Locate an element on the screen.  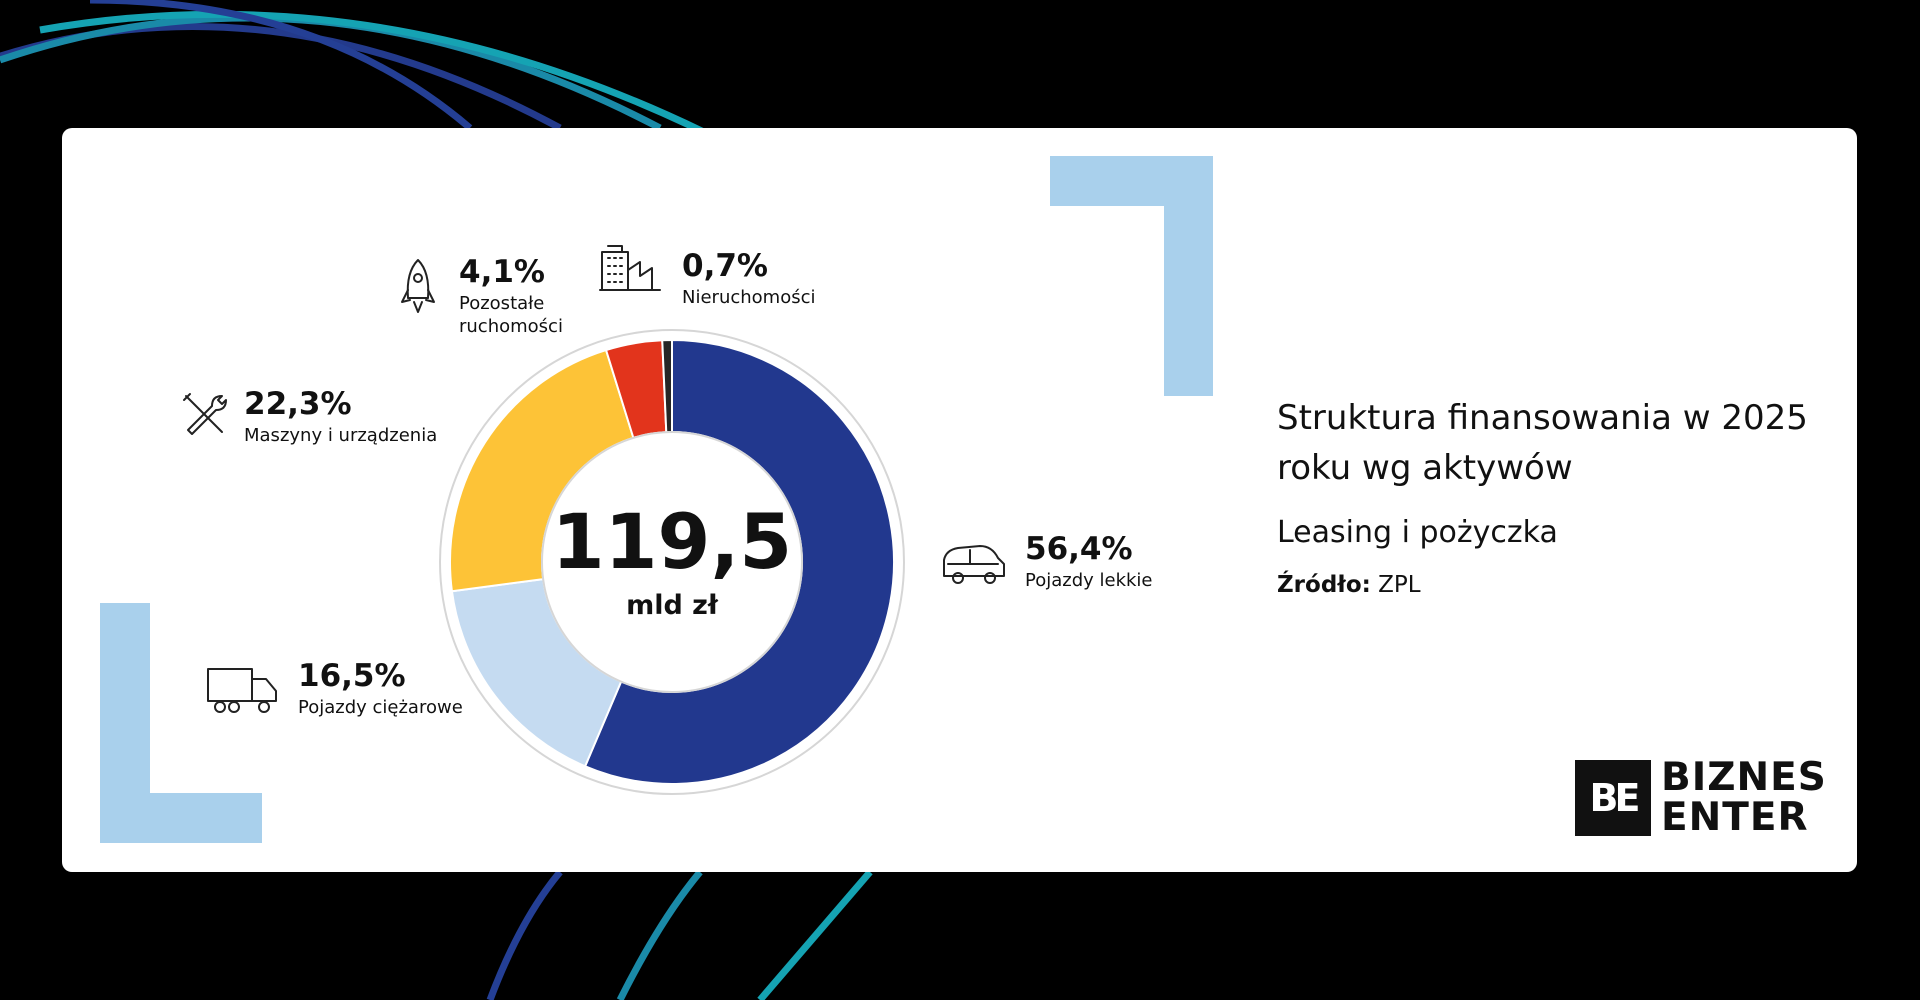
value-label: 4,1% is located at coordinates (502, 272).